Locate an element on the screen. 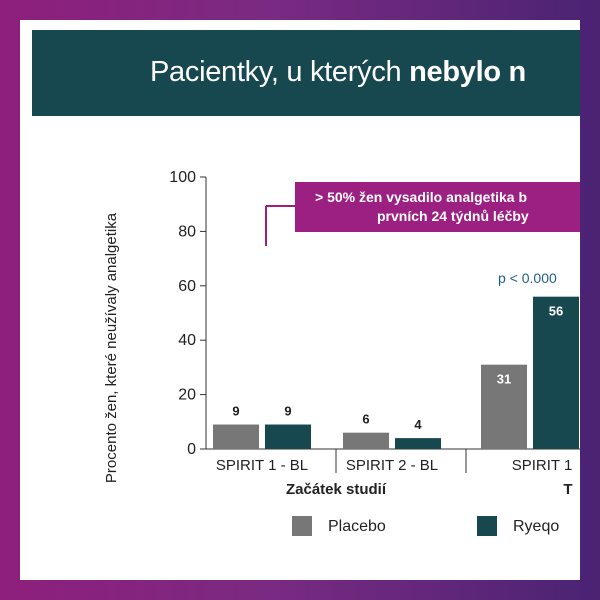 This screenshot has height=600, width=600. y-tick-label: 80 is located at coordinates (187, 231).